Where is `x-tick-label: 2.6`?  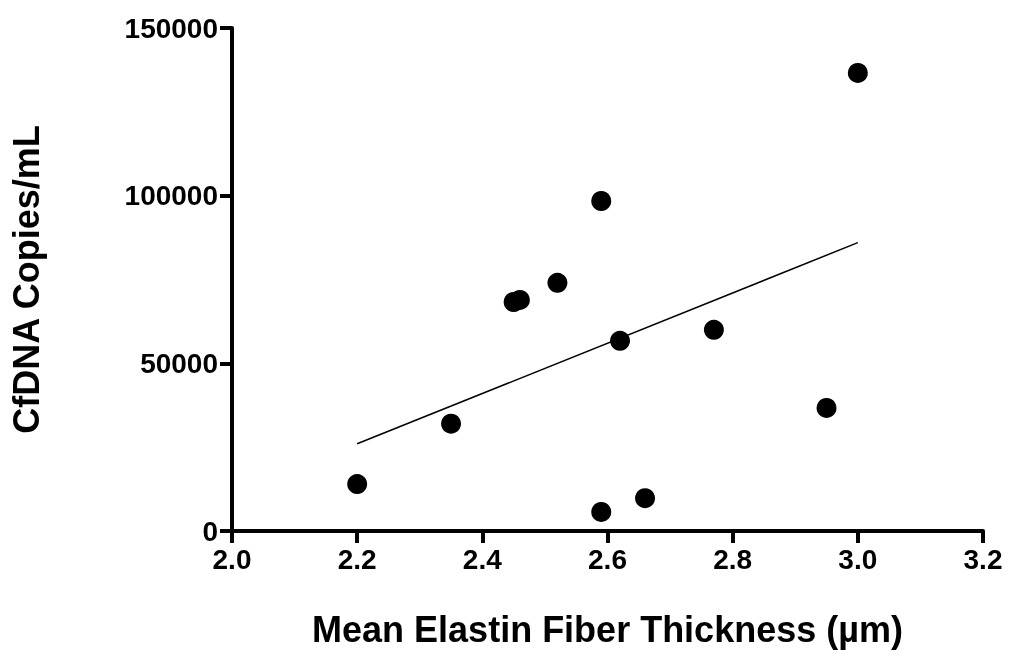
x-tick-label: 2.6 is located at coordinates (607, 559).